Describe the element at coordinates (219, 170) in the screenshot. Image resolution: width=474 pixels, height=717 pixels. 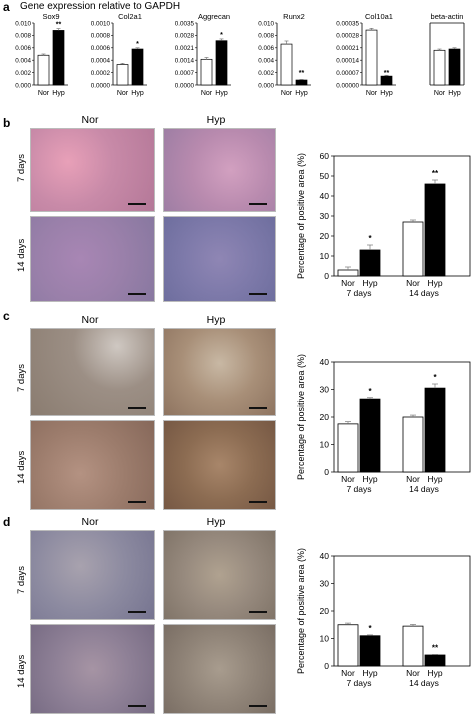
I see `micrograph-b-hyp-7days` at that location.